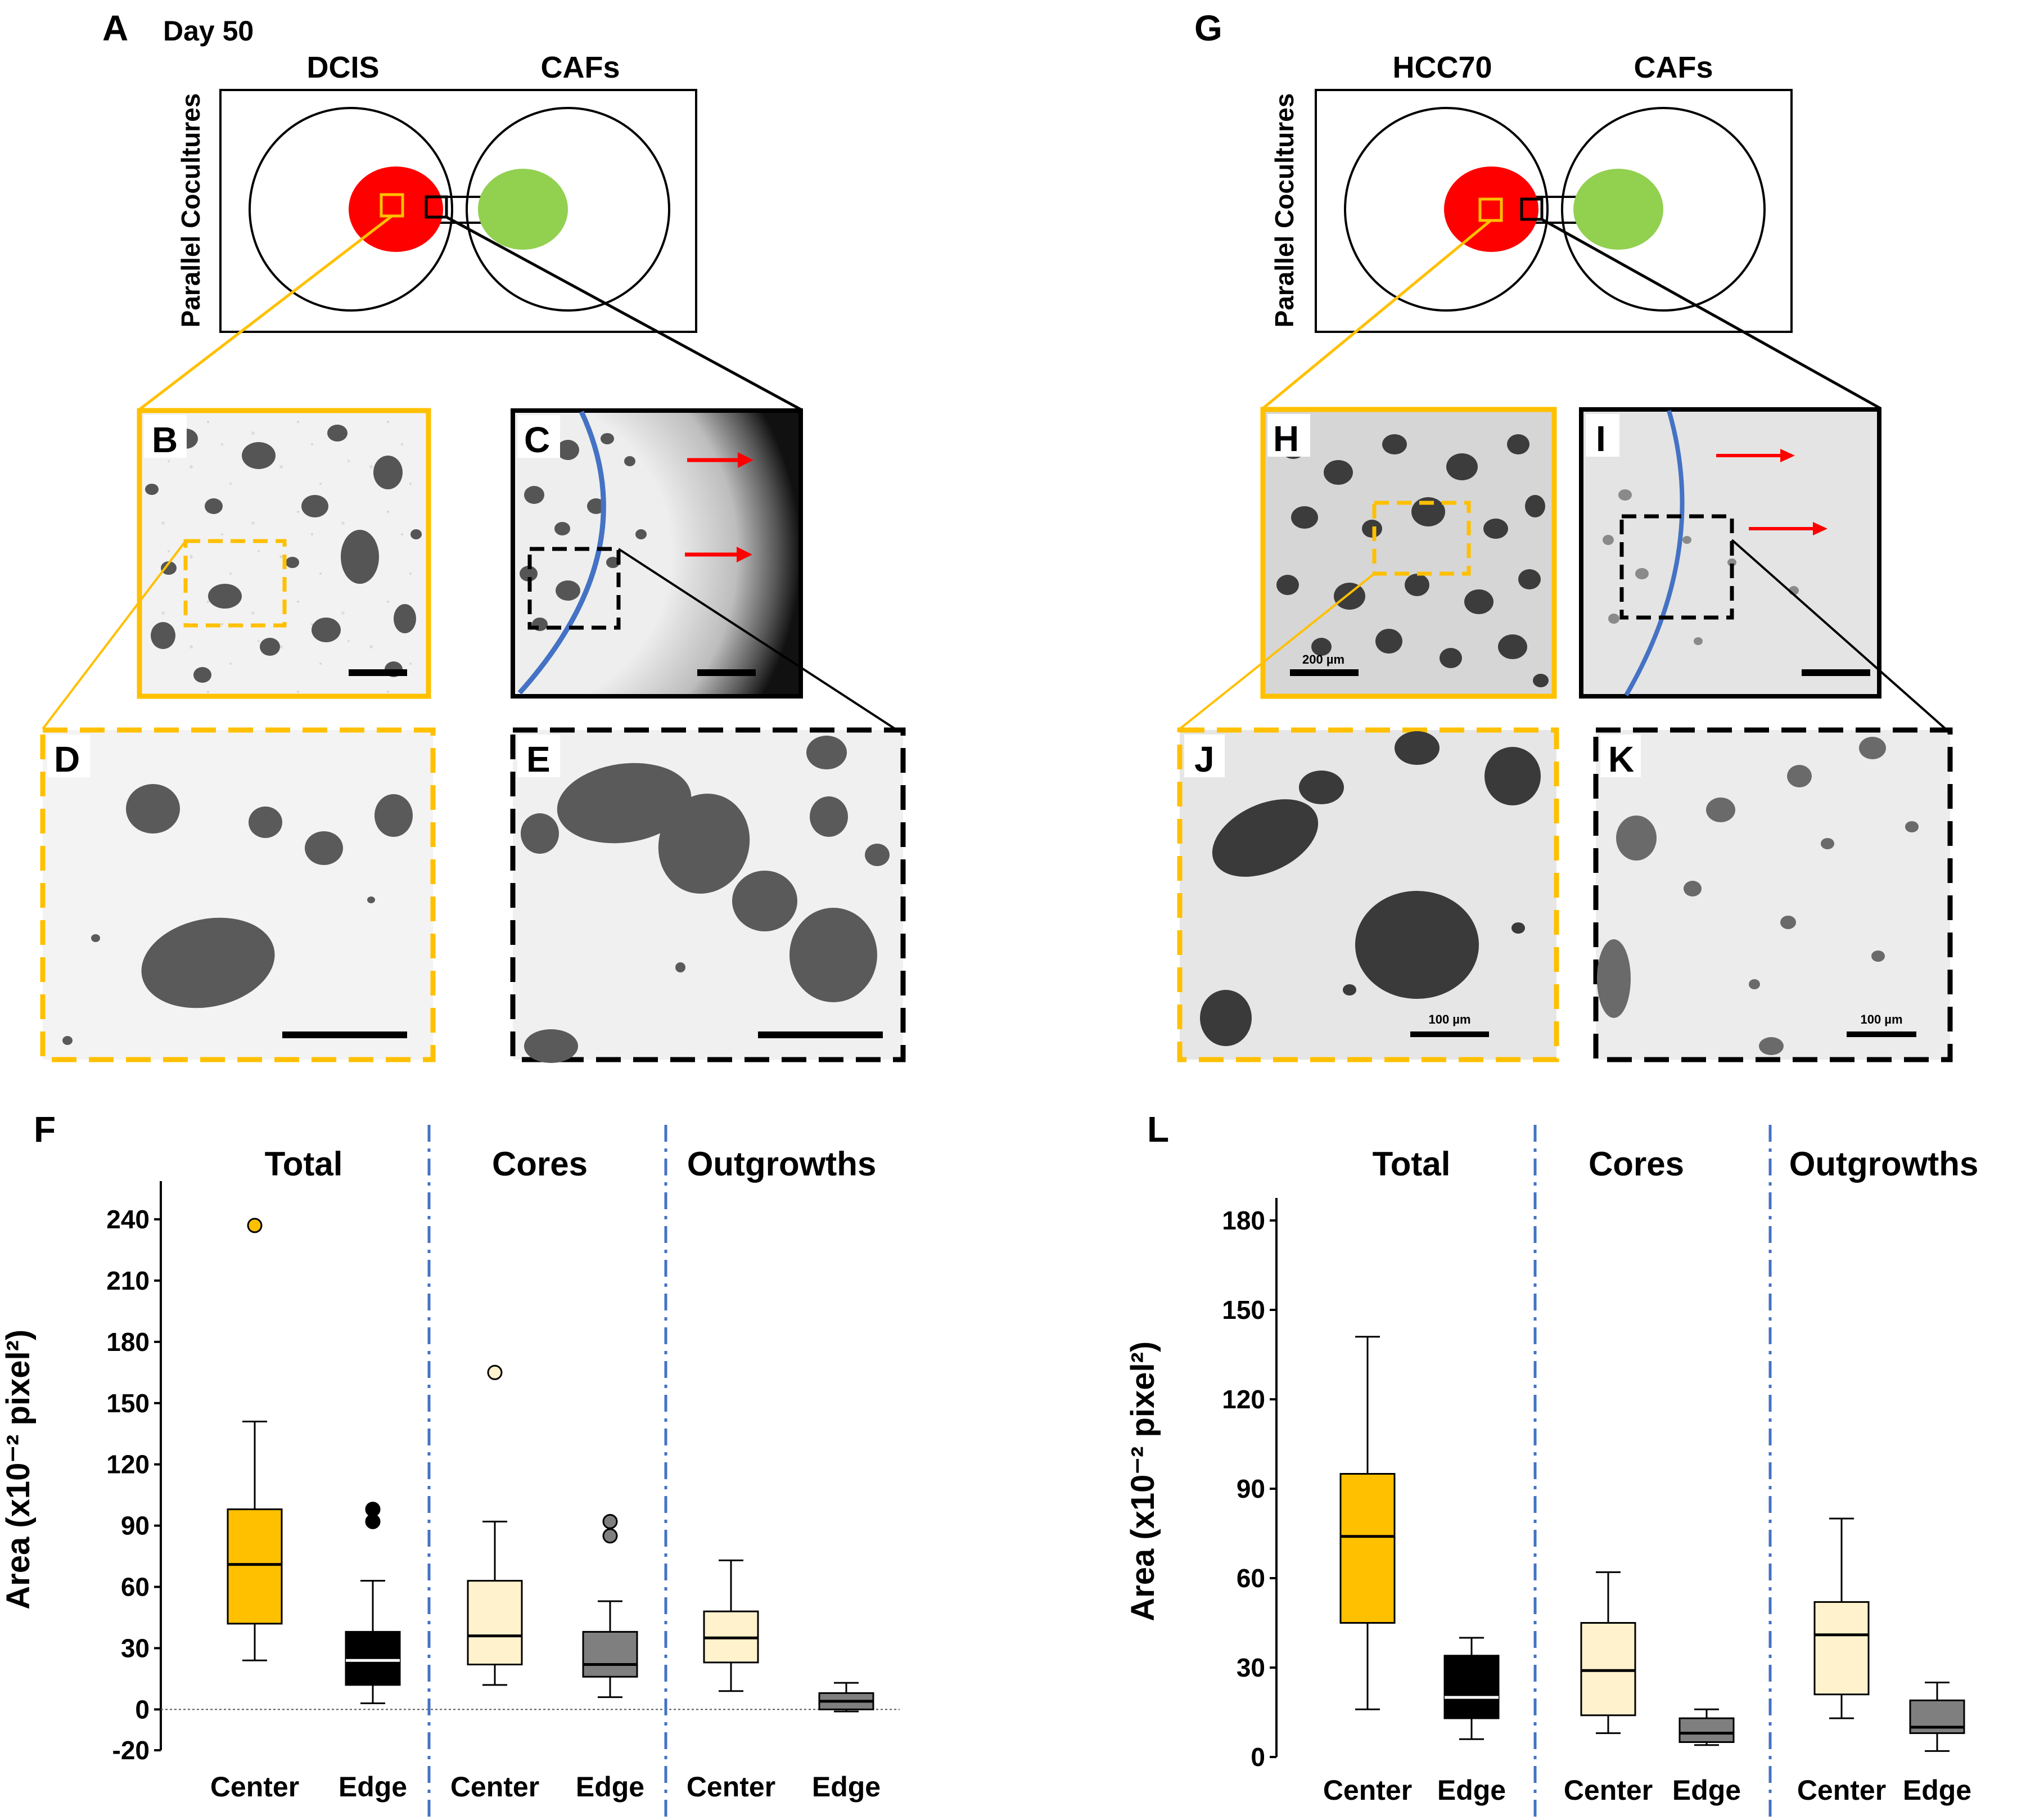 This screenshot has height=1820, width=2026. I want to click on boundary-line-i, so click(1655, 553).